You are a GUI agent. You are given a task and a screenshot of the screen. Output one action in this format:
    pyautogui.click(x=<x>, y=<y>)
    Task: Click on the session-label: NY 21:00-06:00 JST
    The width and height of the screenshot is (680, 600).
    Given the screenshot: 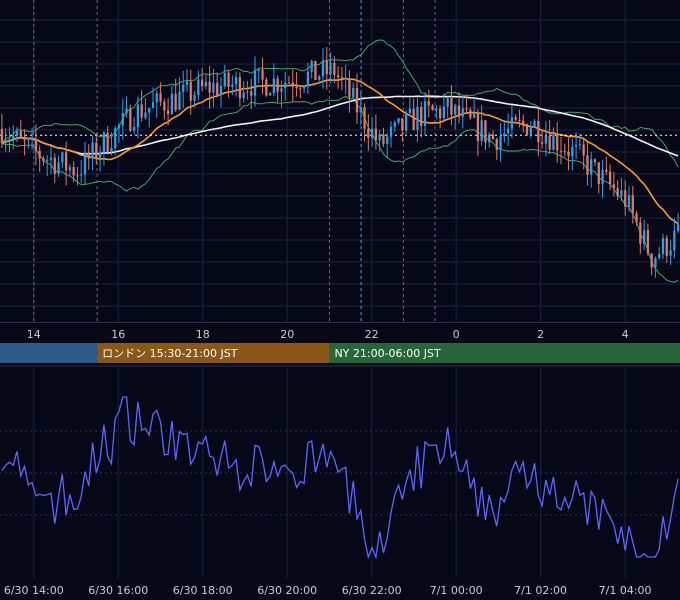 What is the action you would take?
    pyautogui.click(x=387, y=353)
    